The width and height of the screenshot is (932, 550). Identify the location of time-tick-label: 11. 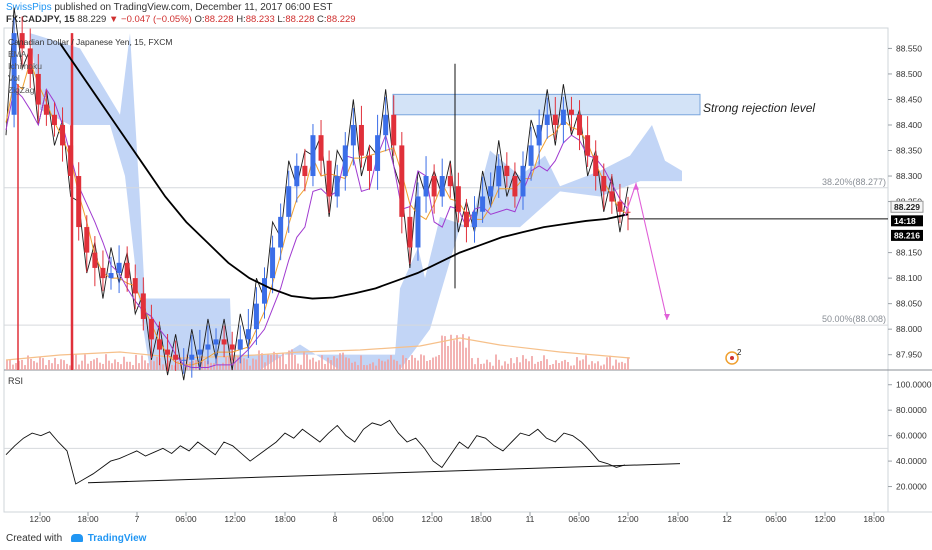
(530, 519).